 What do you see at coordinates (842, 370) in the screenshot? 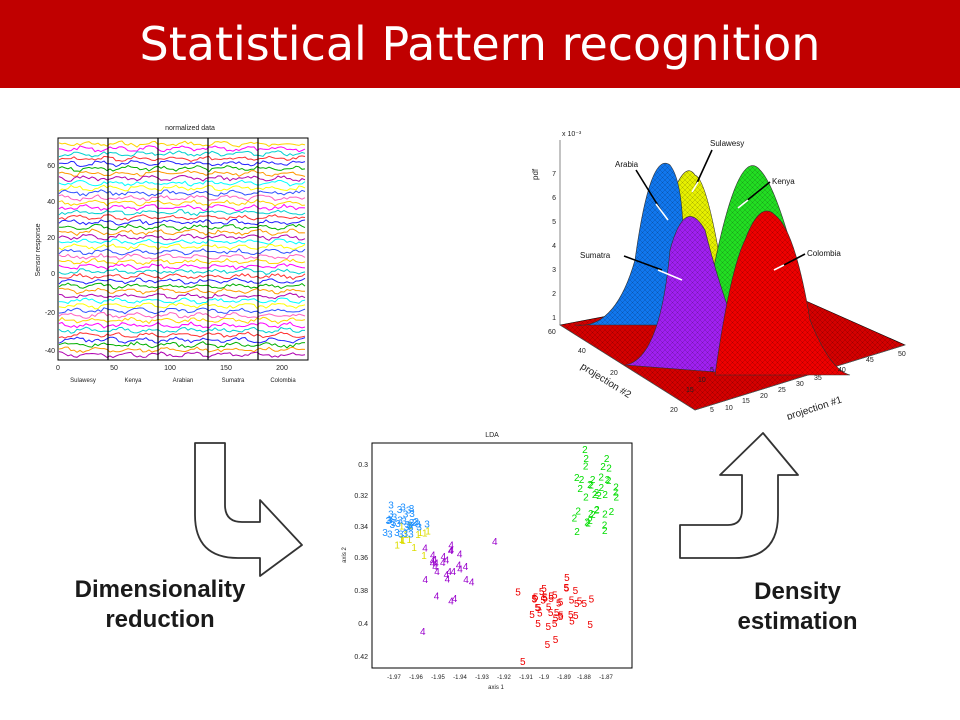
I see `surface-xtick: 40` at bounding box center [842, 370].